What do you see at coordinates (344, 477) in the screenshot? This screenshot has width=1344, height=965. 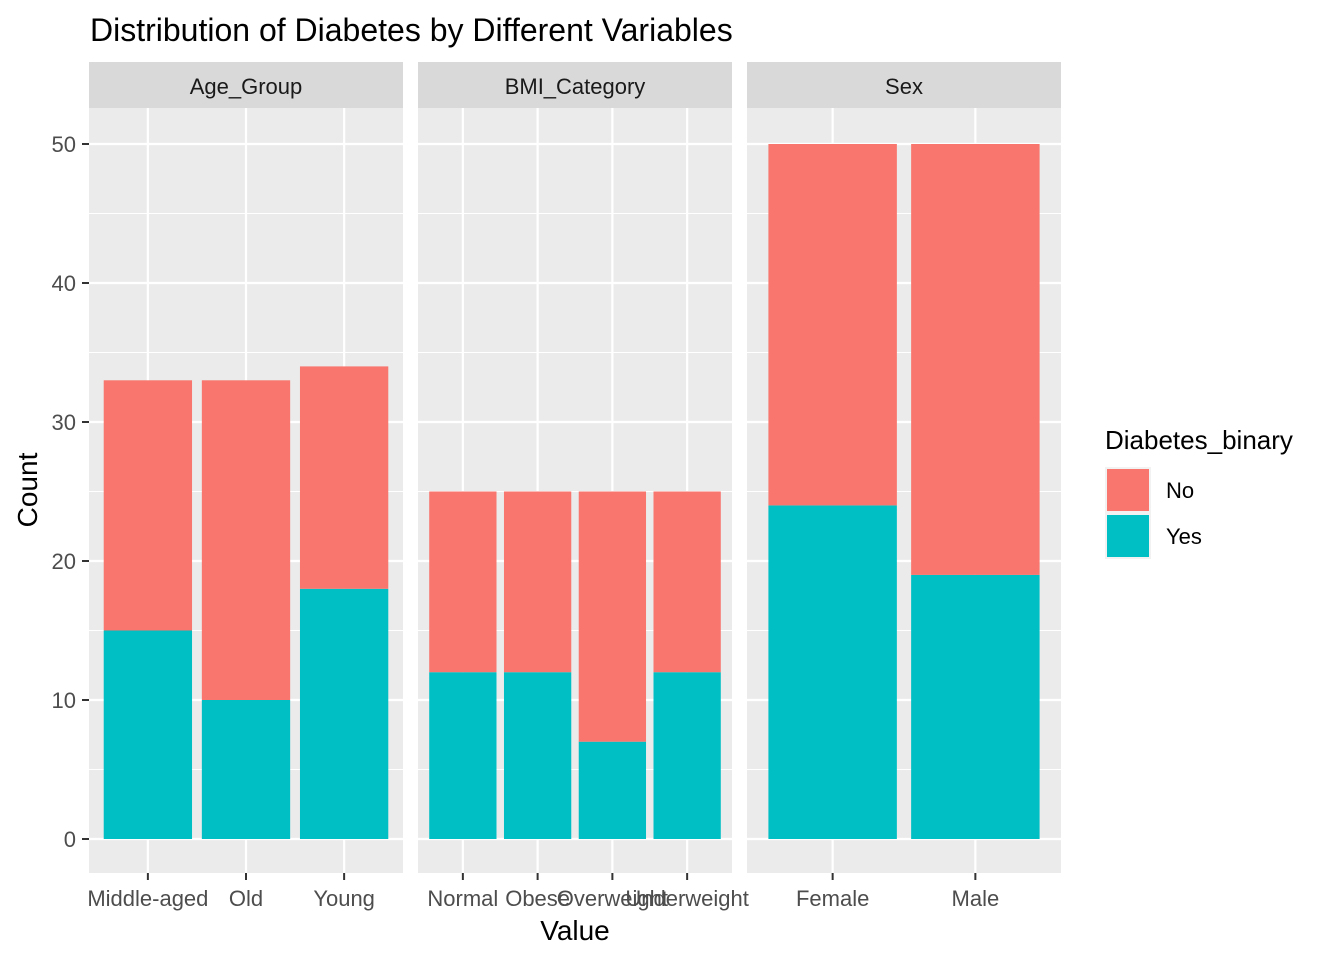 I see `bar-no-young` at bounding box center [344, 477].